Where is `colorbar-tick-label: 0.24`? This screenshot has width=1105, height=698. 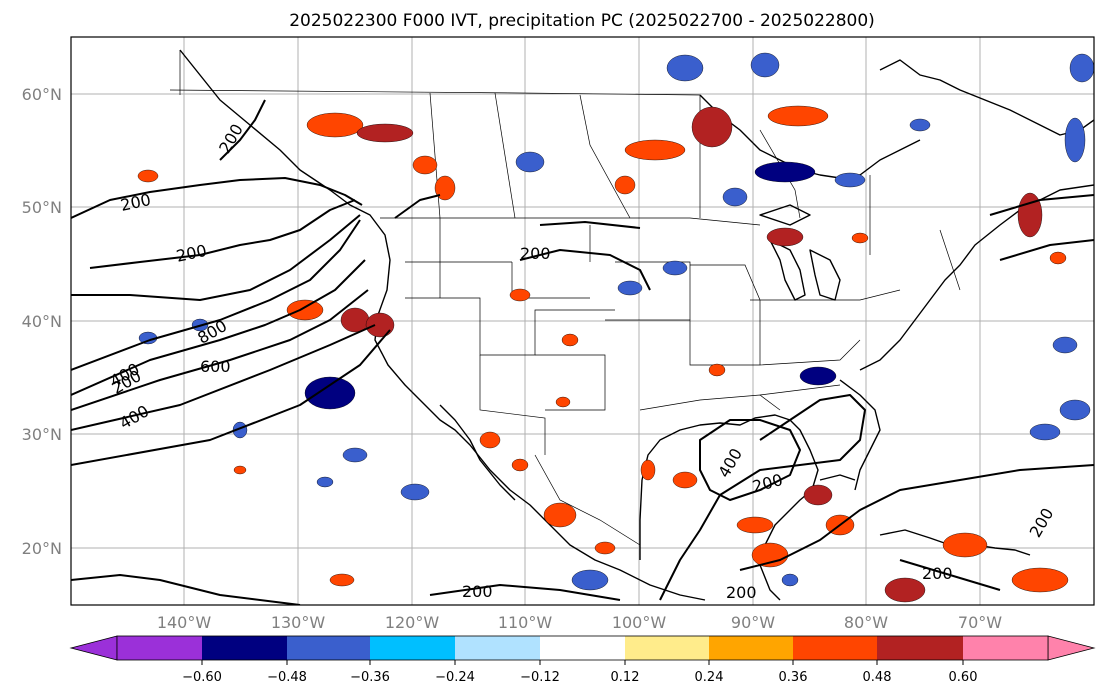 colorbar-tick-label: 0.24 is located at coordinates (709, 677).